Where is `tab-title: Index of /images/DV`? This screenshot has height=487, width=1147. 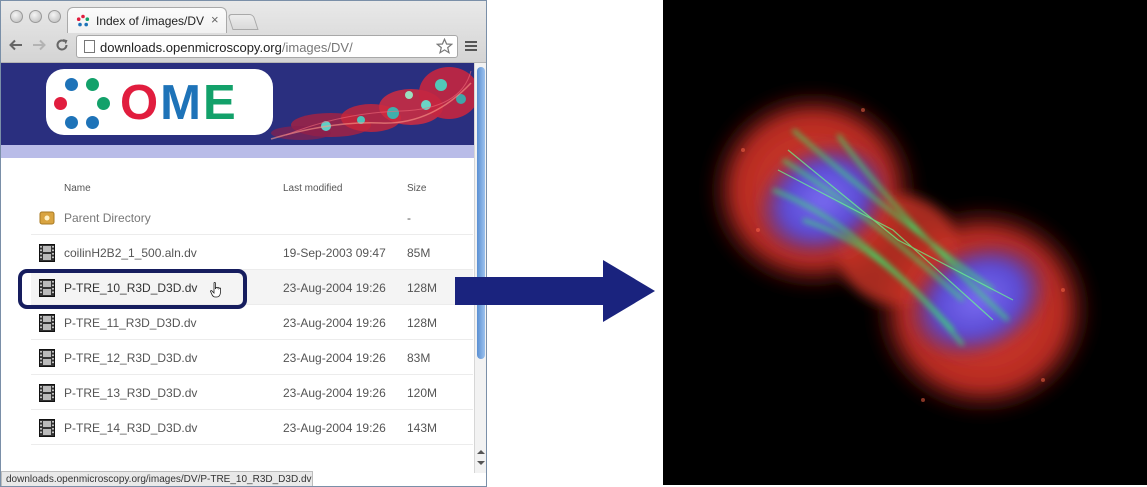
tab-title: Index of /images/DV is located at coordinates (150, 21).